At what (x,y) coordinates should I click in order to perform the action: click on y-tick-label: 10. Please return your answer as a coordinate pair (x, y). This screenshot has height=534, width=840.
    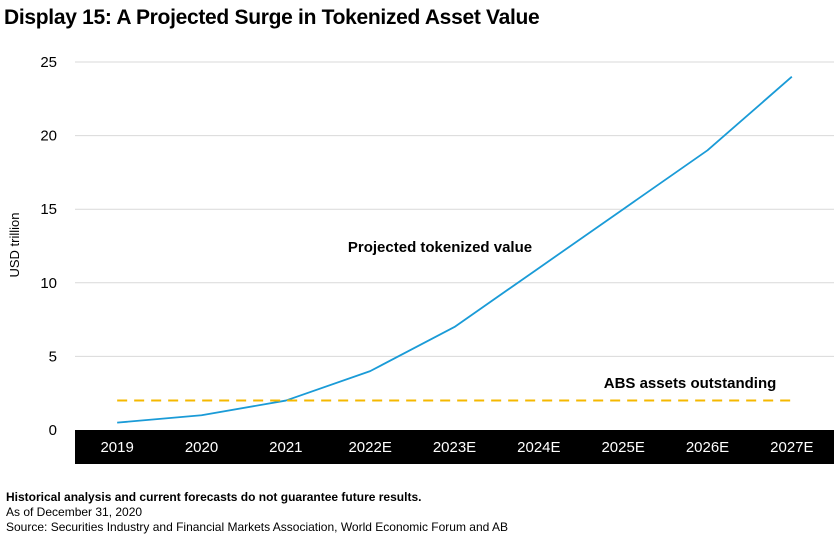
    Looking at the image, I should click on (48, 283).